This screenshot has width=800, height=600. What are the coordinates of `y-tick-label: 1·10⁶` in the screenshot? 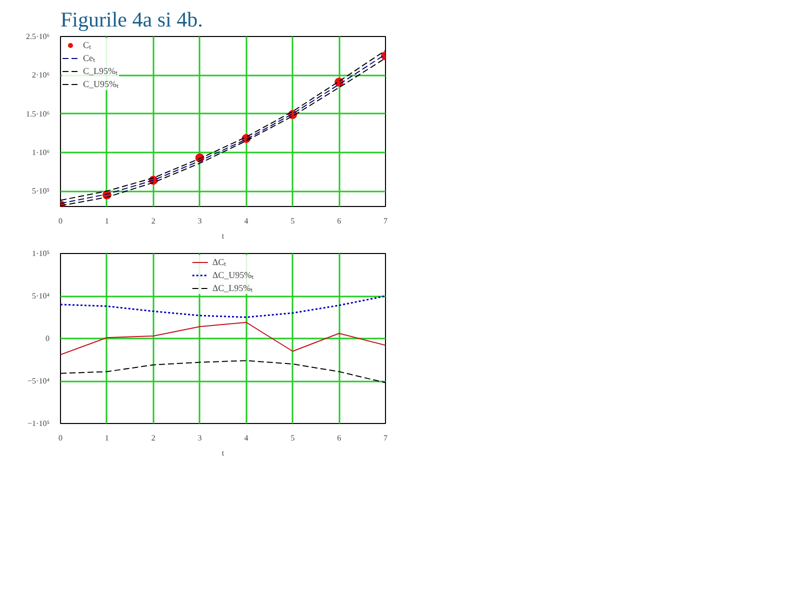 It's located at (41, 152).